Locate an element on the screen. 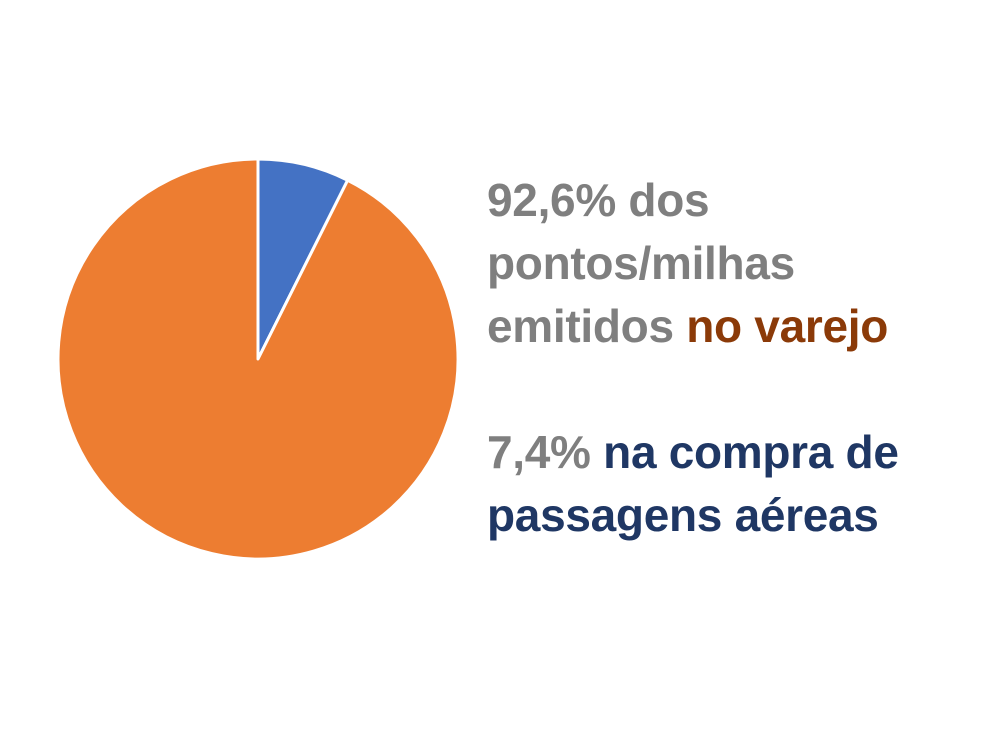  retail-annotation-line-2: pontos/milhas is located at coordinates (641, 263).